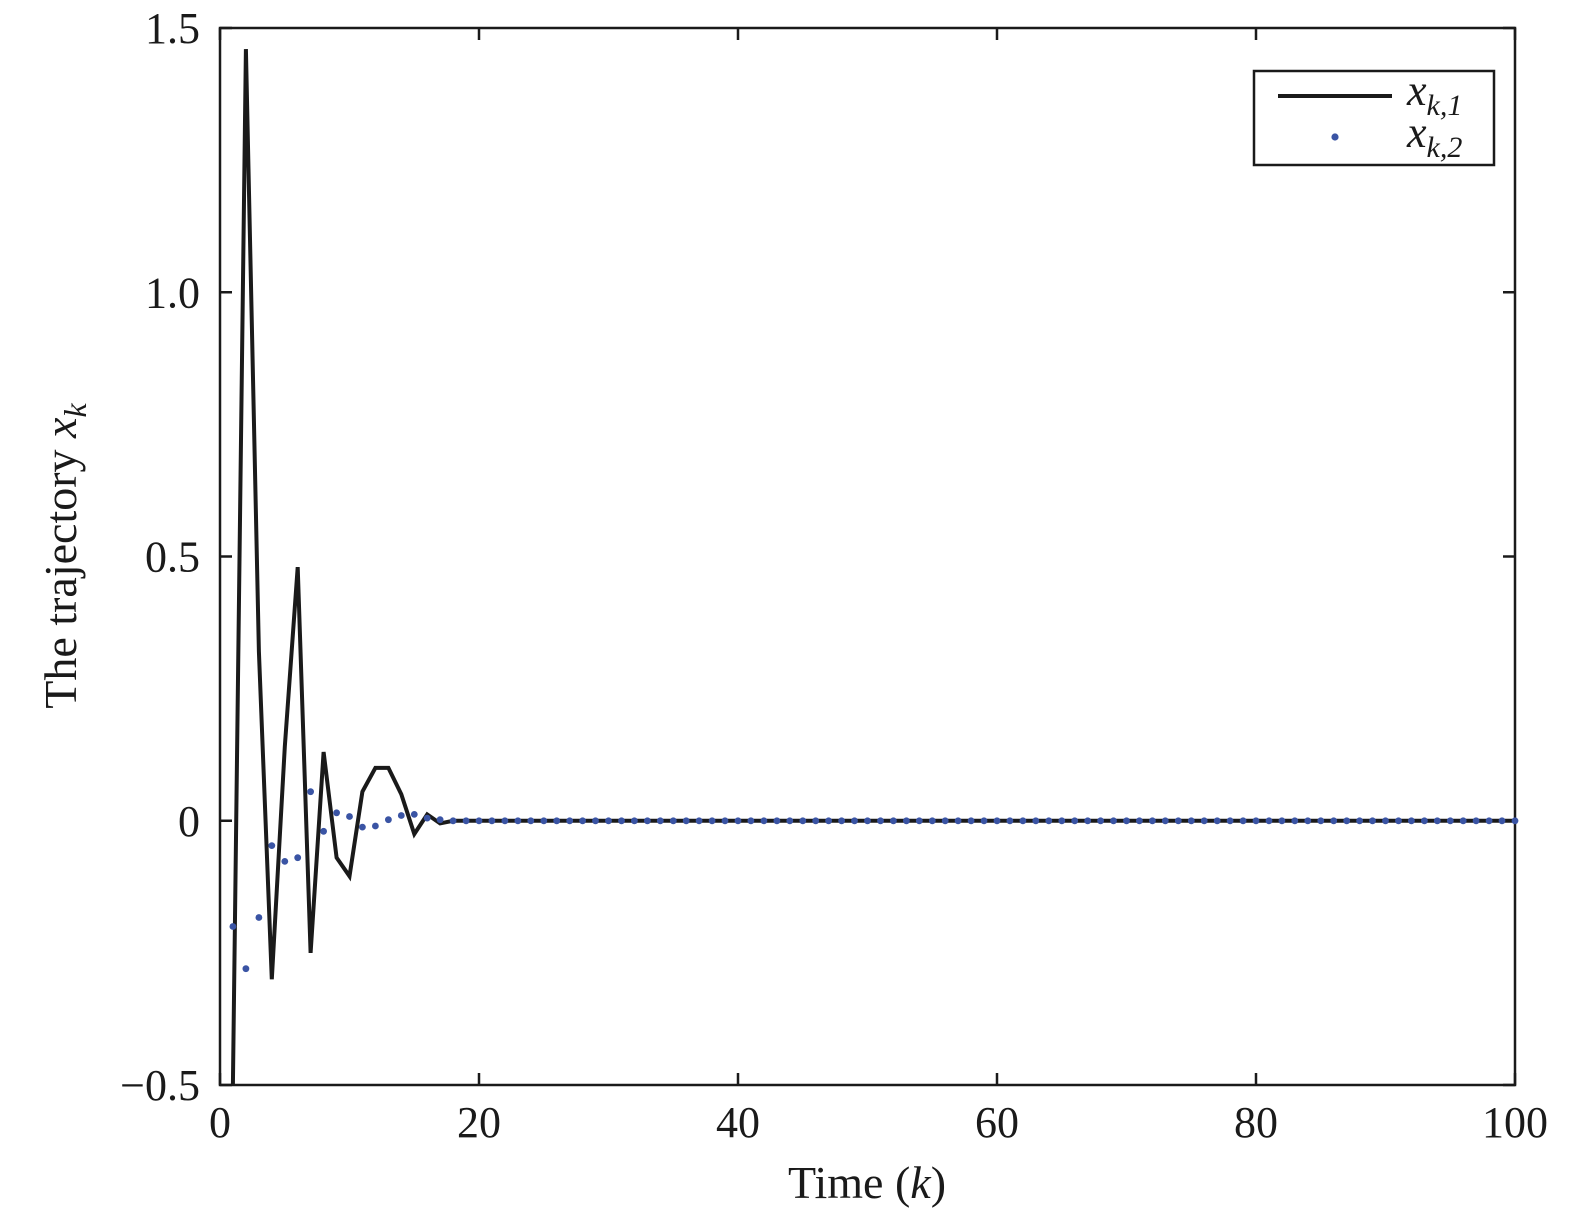 The width and height of the screenshot is (1575, 1220). Describe the element at coordinates (220, 1122) in the screenshot. I see `x-tick-label: 0` at that location.